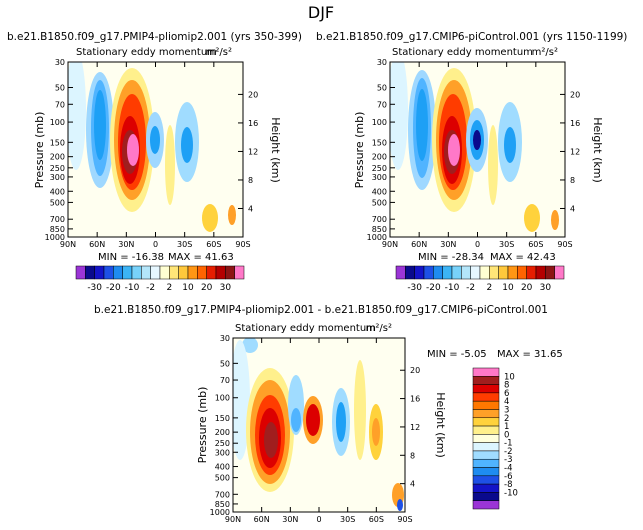 The image size is (643, 530). I want to click on panel-3-min-label: MIN = -5.05, so click(457, 354).